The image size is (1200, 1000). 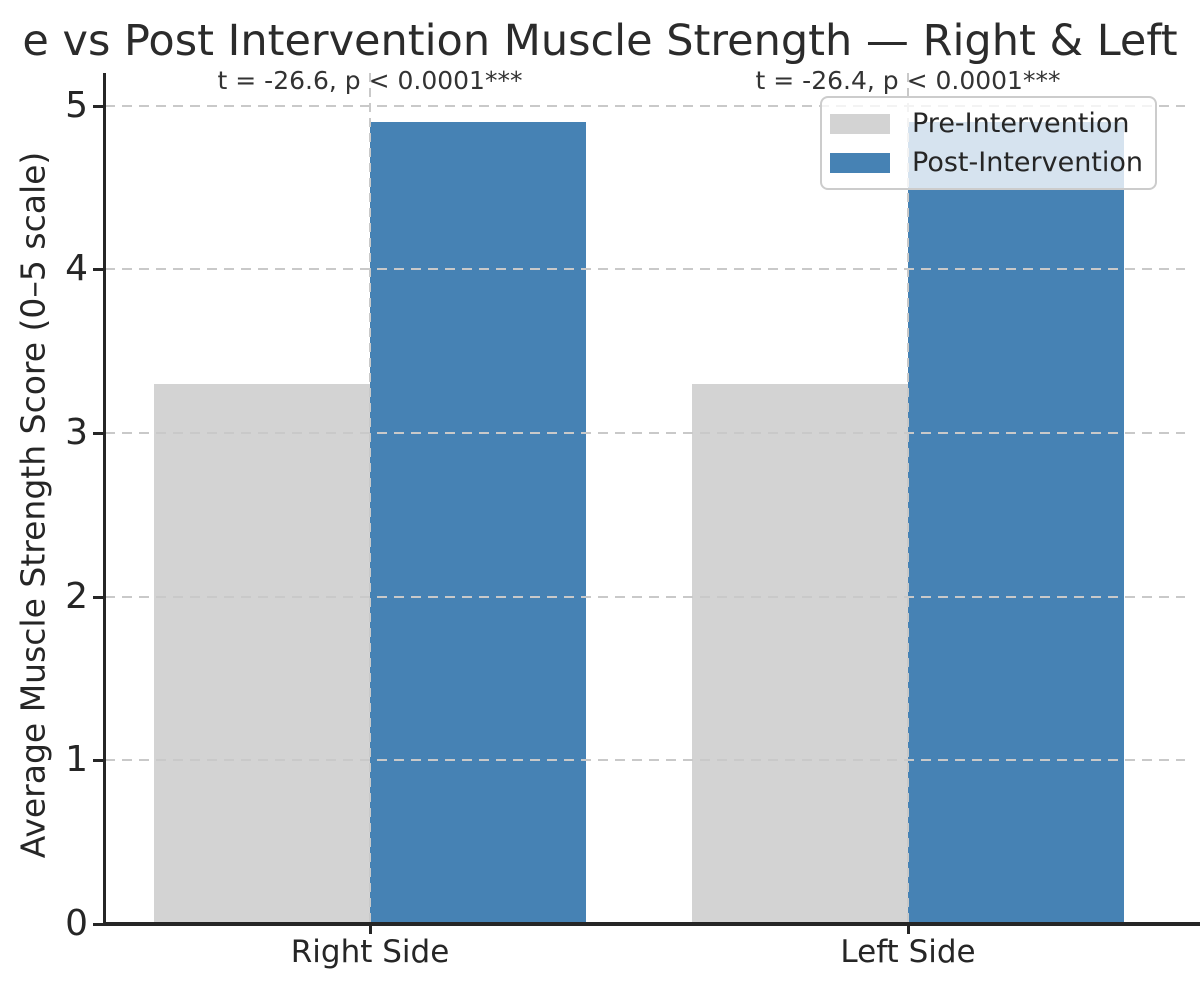 I want to click on legend-swatch-pre-intervention, so click(x=860, y=123).